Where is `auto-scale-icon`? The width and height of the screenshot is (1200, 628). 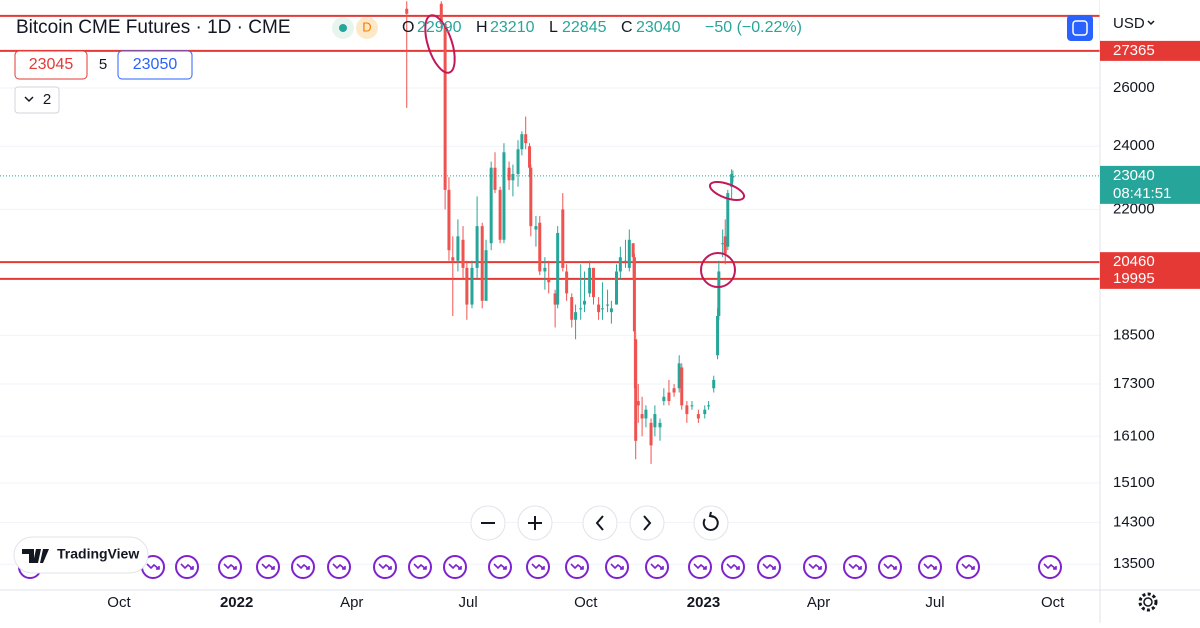
auto-scale-icon is located at coordinates (1080, 28).